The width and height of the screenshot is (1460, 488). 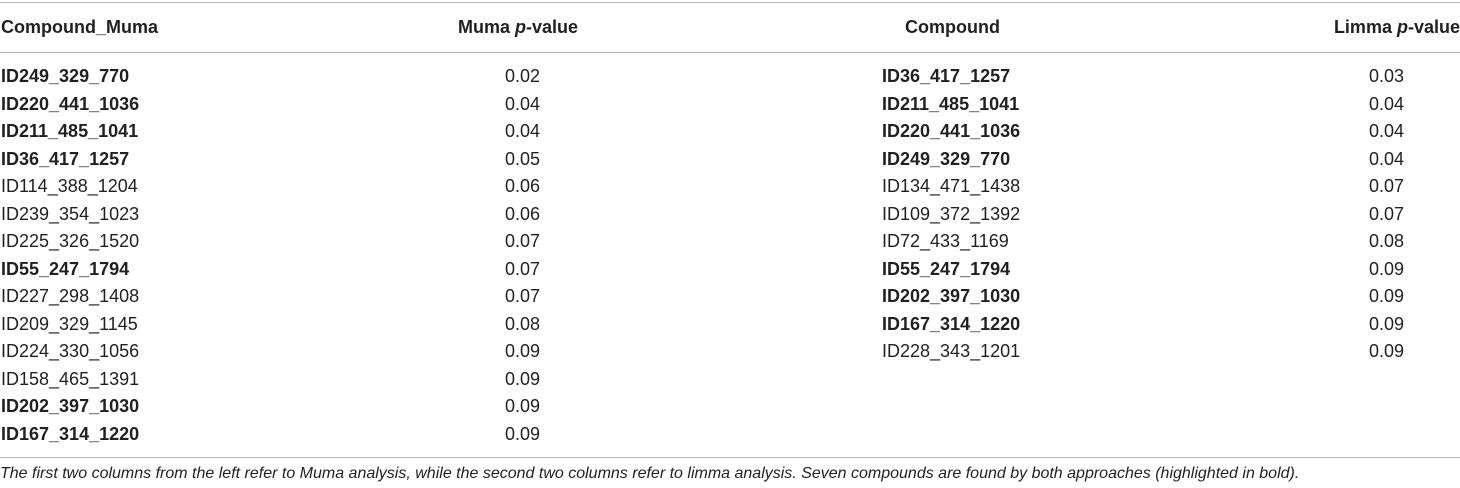 I want to click on muma-compound-cell: ID167_314_1220, so click(x=70, y=433).